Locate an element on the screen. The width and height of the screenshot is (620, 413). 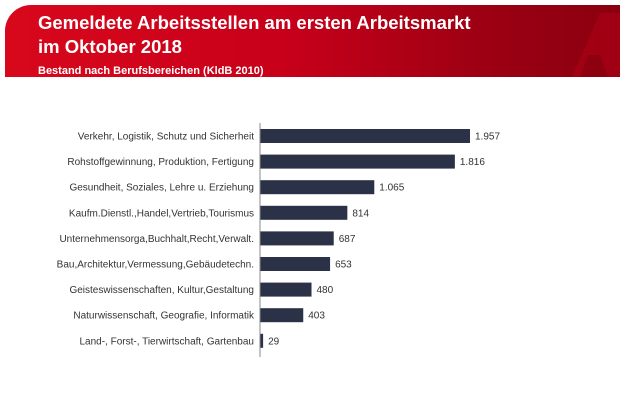
data-label: 403 is located at coordinates (316, 316).